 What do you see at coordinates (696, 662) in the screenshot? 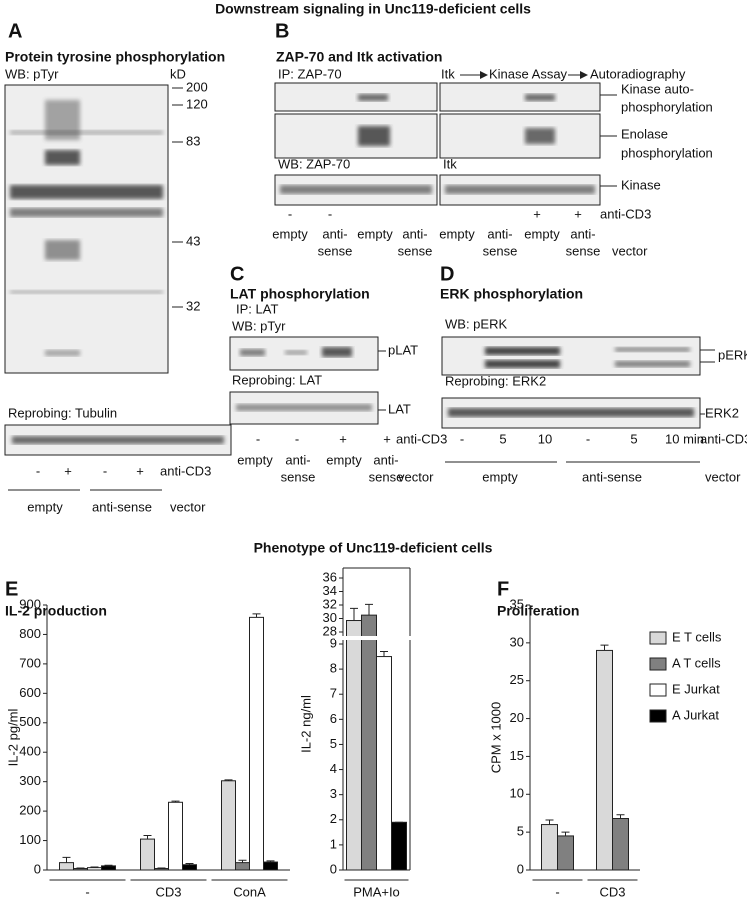
I see `legend-label: A T cells` at bounding box center [696, 662].